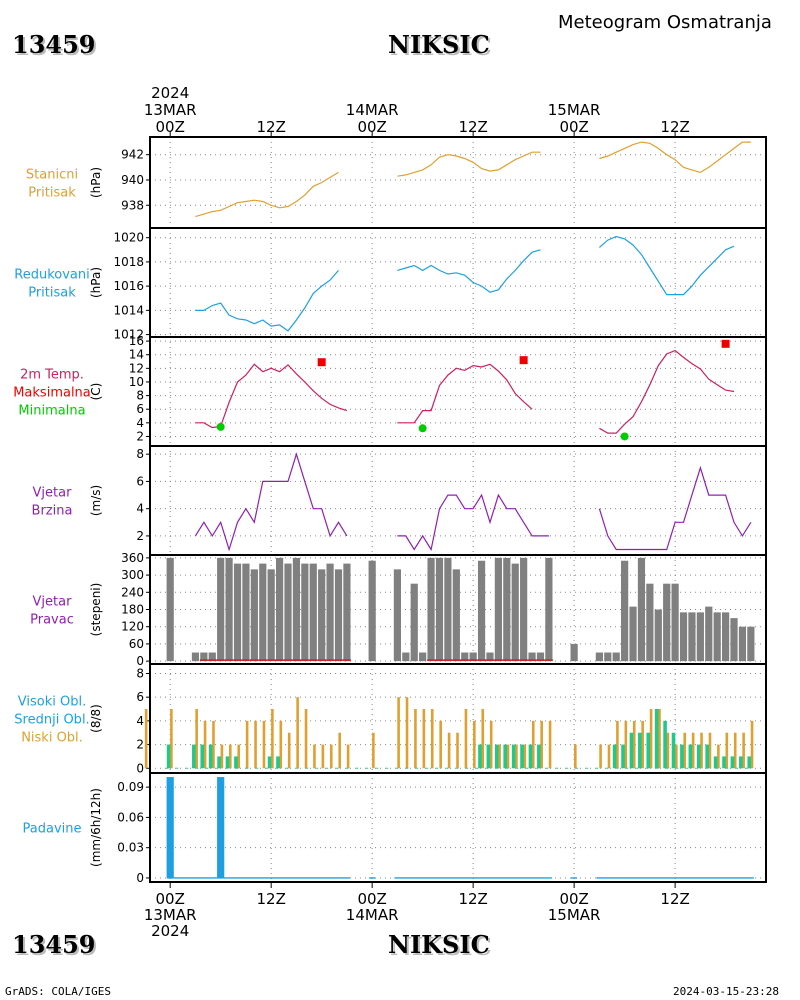 The width and height of the screenshot is (800, 1000). Describe the element at coordinates (58, 991) in the screenshot. I see `credit-text: GrADS: COLA/IGES` at that location.